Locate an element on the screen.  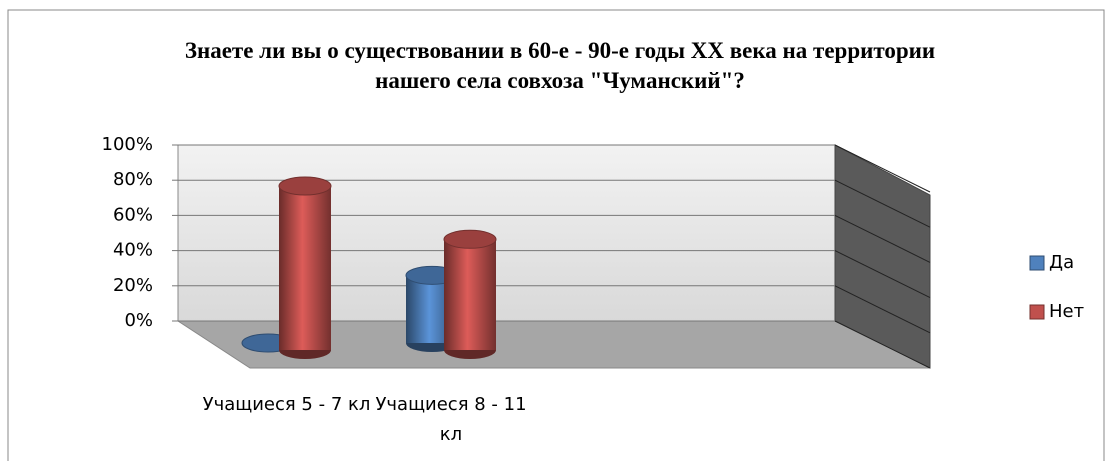
y-tick-label: 20% is located at coordinates (133, 285).